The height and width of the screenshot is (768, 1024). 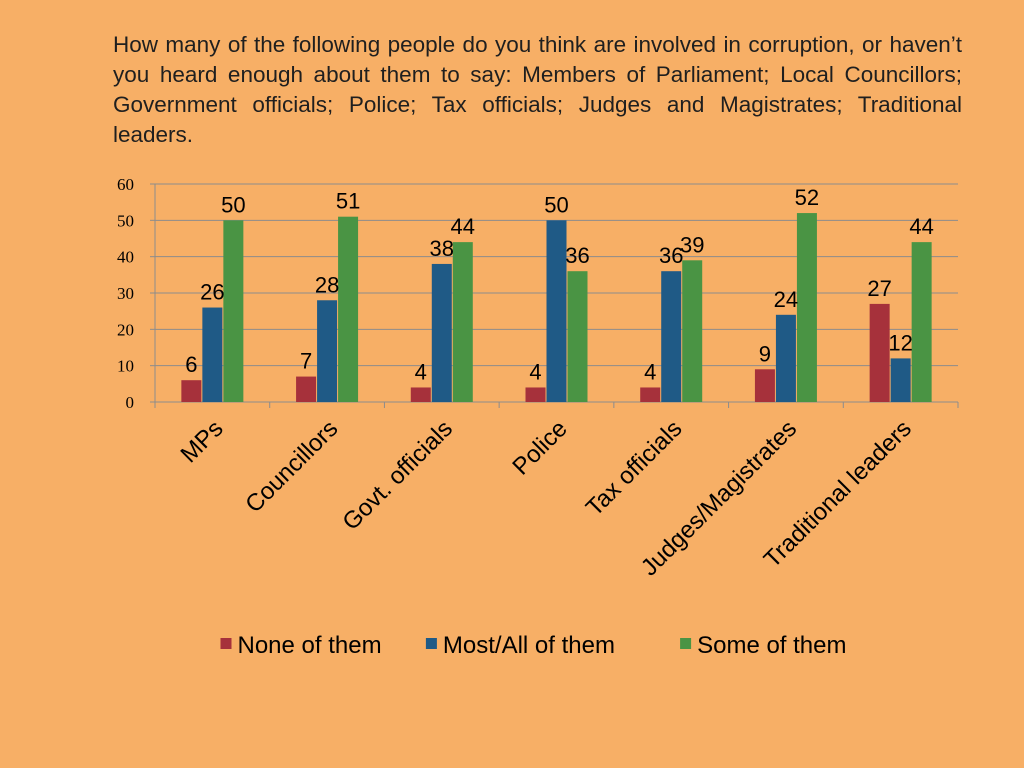 What do you see at coordinates (765, 353) in the screenshot?
I see `data-label: 9` at bounding box center [765, 353].